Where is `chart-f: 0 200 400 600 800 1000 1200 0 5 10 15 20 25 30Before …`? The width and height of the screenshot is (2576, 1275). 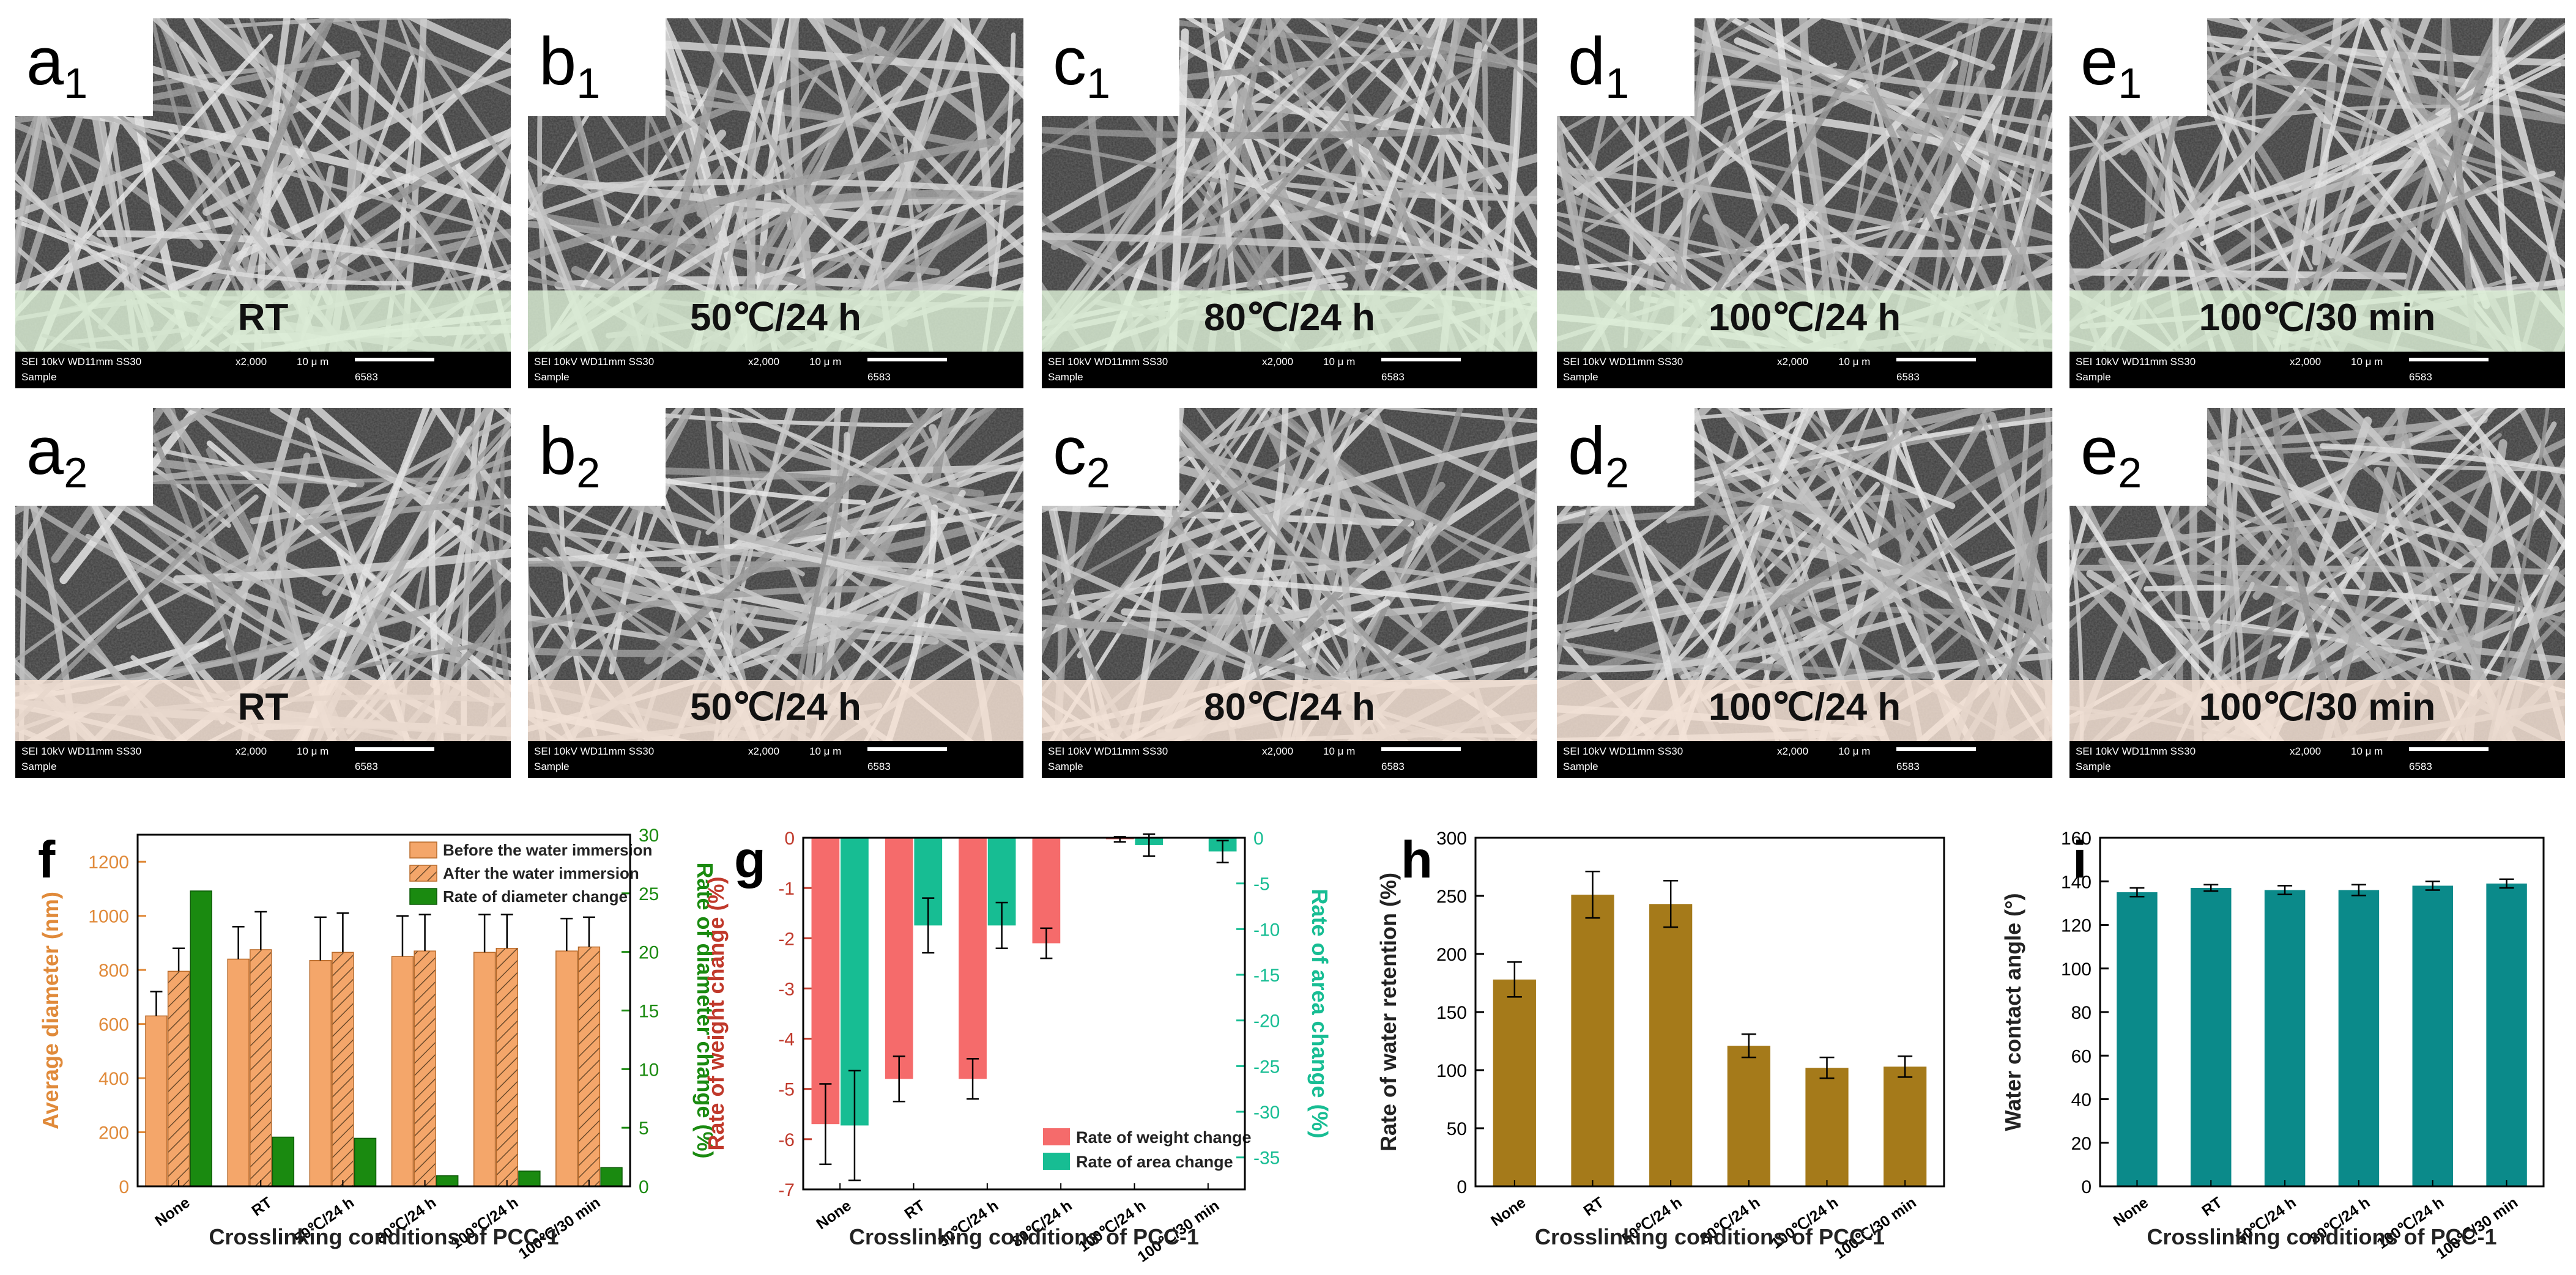 chart-f: 0 200 400 600 800 1000 1200 0 5 10 15 20 25 30Before … is located at coordinates (378, 1044).